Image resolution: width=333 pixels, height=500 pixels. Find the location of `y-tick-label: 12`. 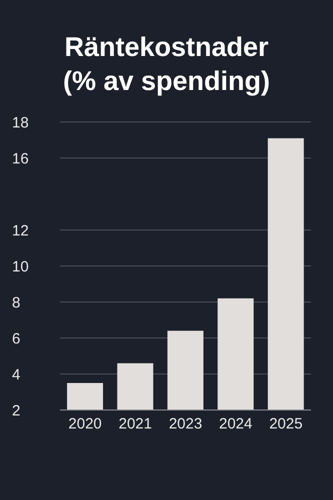

y-tick-label: 12 is located at coordinates (20, 231).